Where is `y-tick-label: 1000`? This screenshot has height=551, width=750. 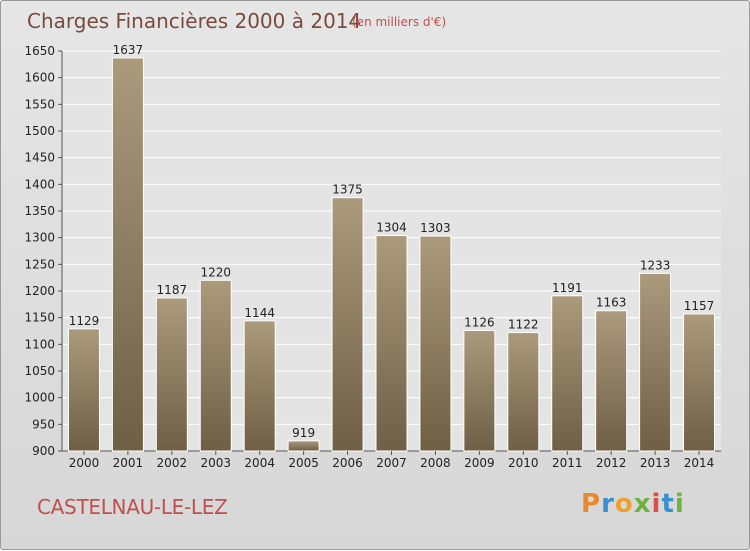 y-tick-label: 1000 is located at coordinates (39, 398).